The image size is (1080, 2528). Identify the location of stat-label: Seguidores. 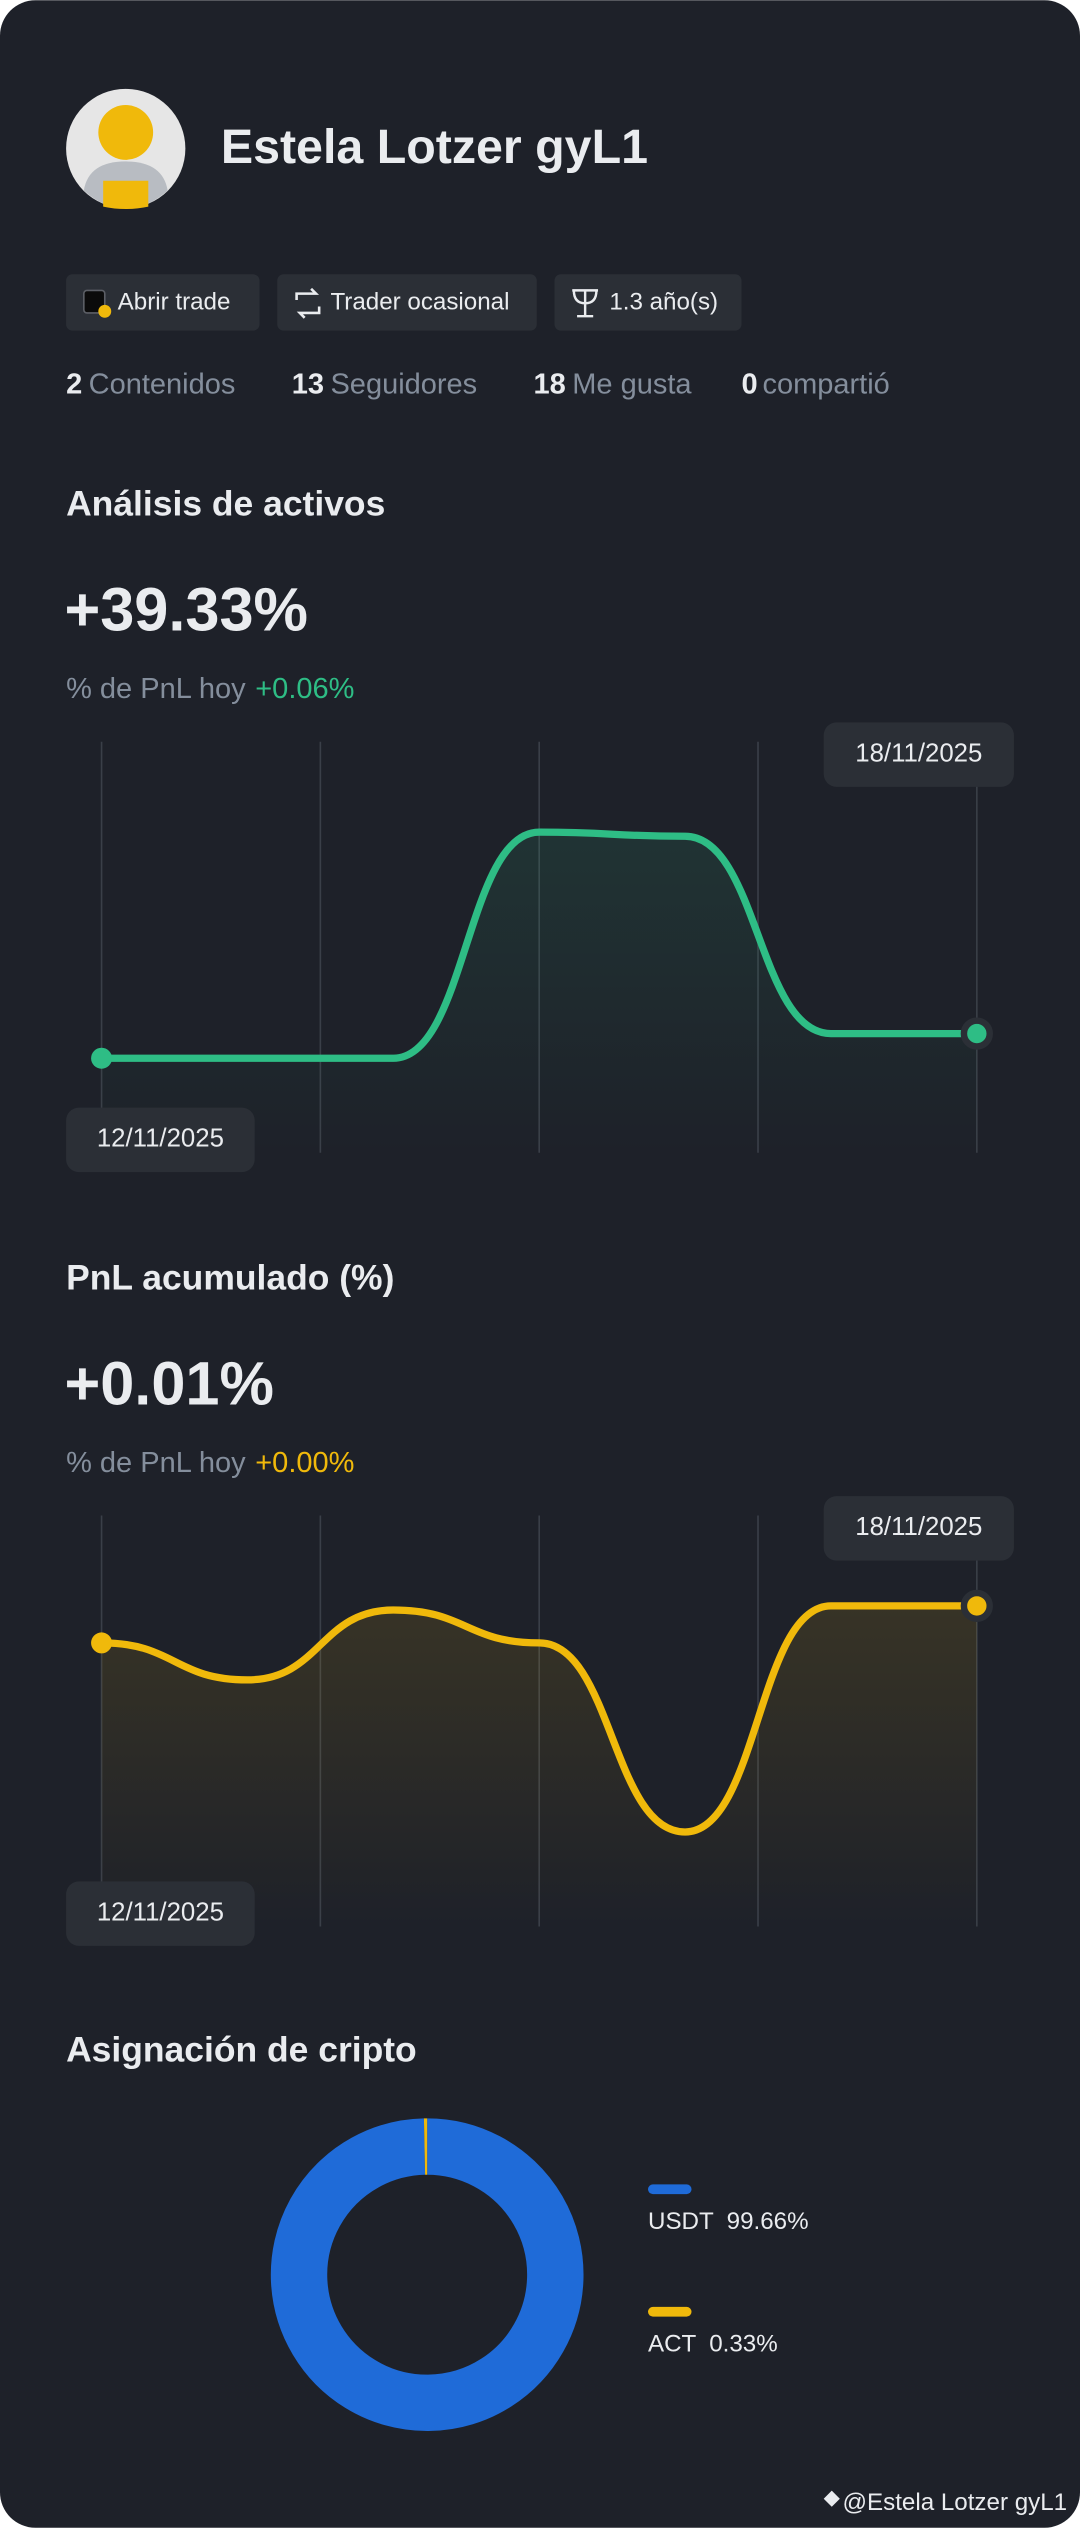
(403, 384).